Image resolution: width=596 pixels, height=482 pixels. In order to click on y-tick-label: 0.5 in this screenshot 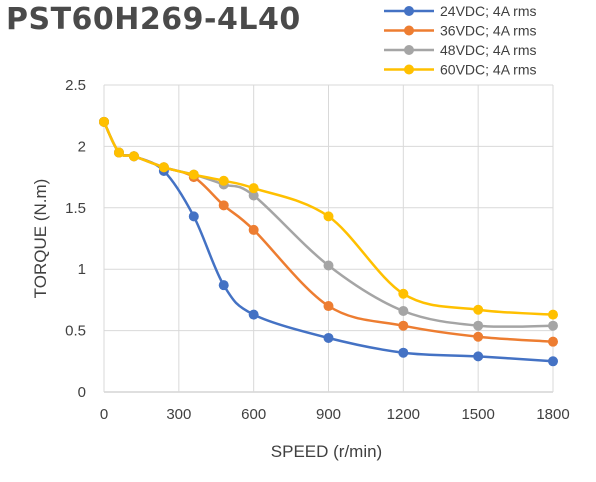, I will do `click(75, 331)`.